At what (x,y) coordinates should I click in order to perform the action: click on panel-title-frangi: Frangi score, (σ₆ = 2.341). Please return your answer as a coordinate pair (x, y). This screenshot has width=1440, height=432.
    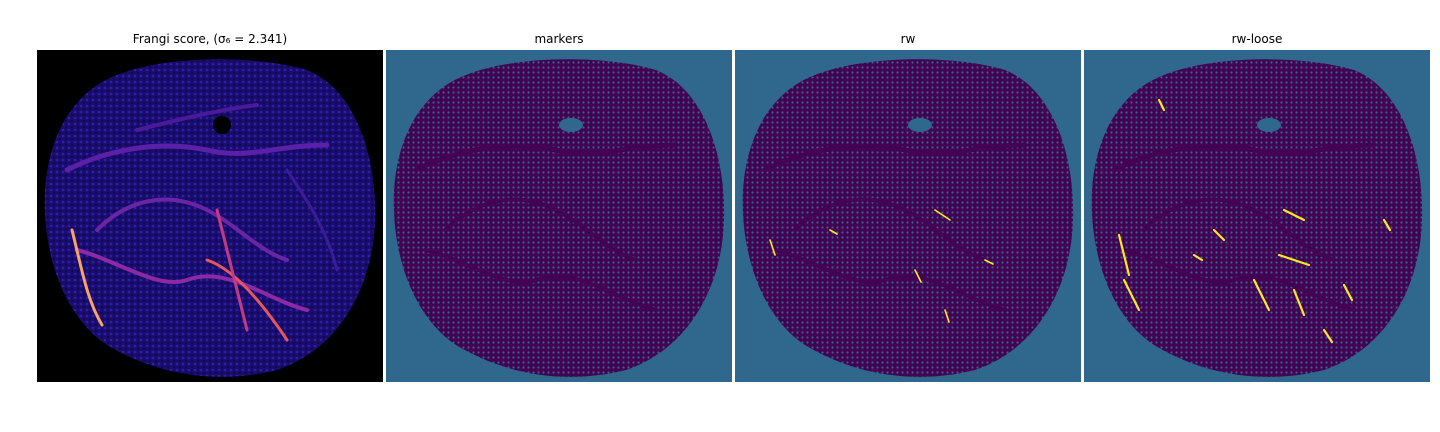
    Looking at the image, I should click on (210, 39).